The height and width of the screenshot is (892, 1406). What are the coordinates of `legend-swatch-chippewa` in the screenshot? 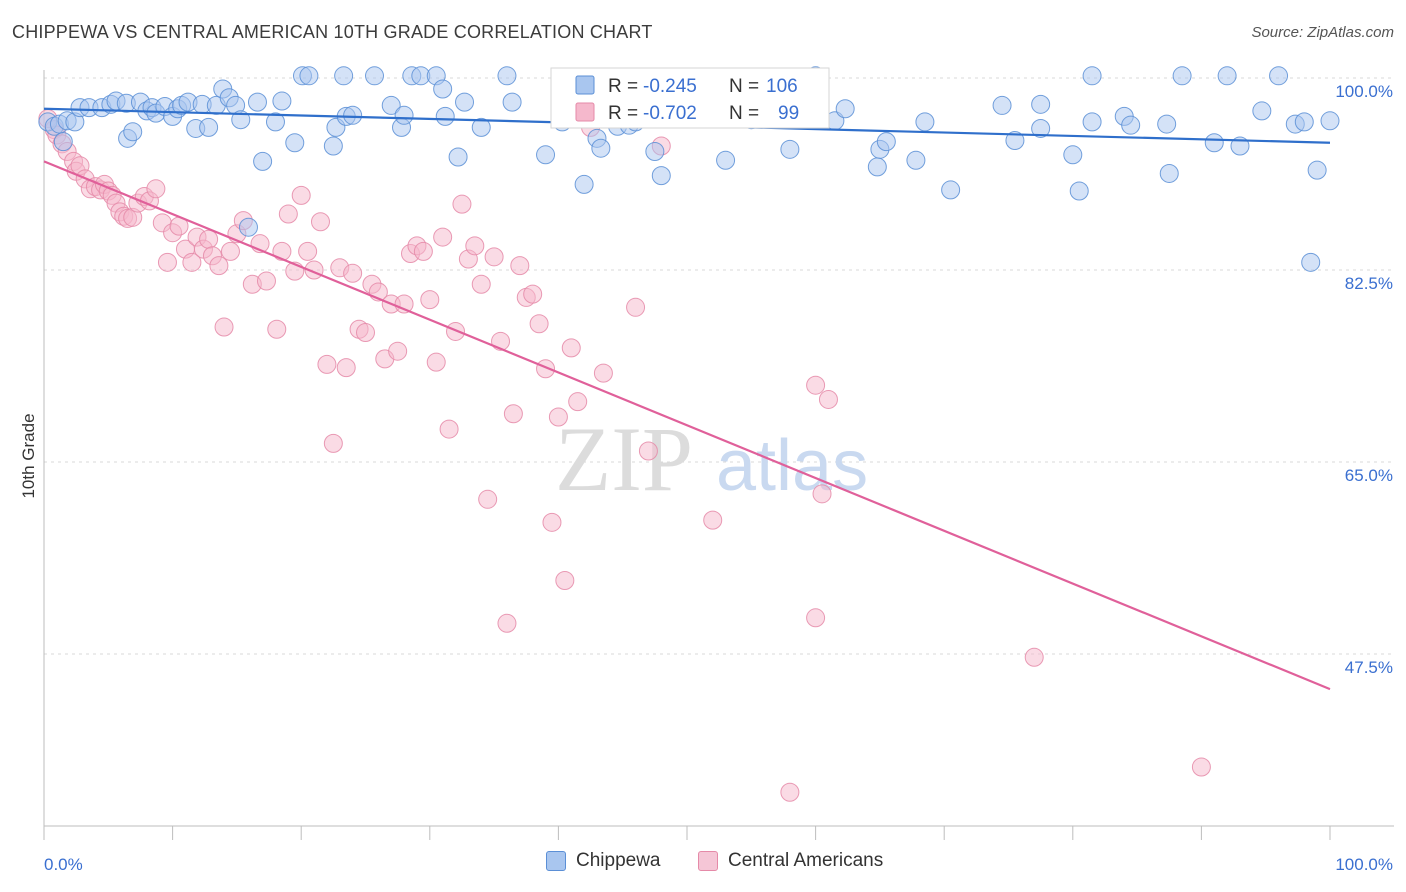 It's located at (585, 85).